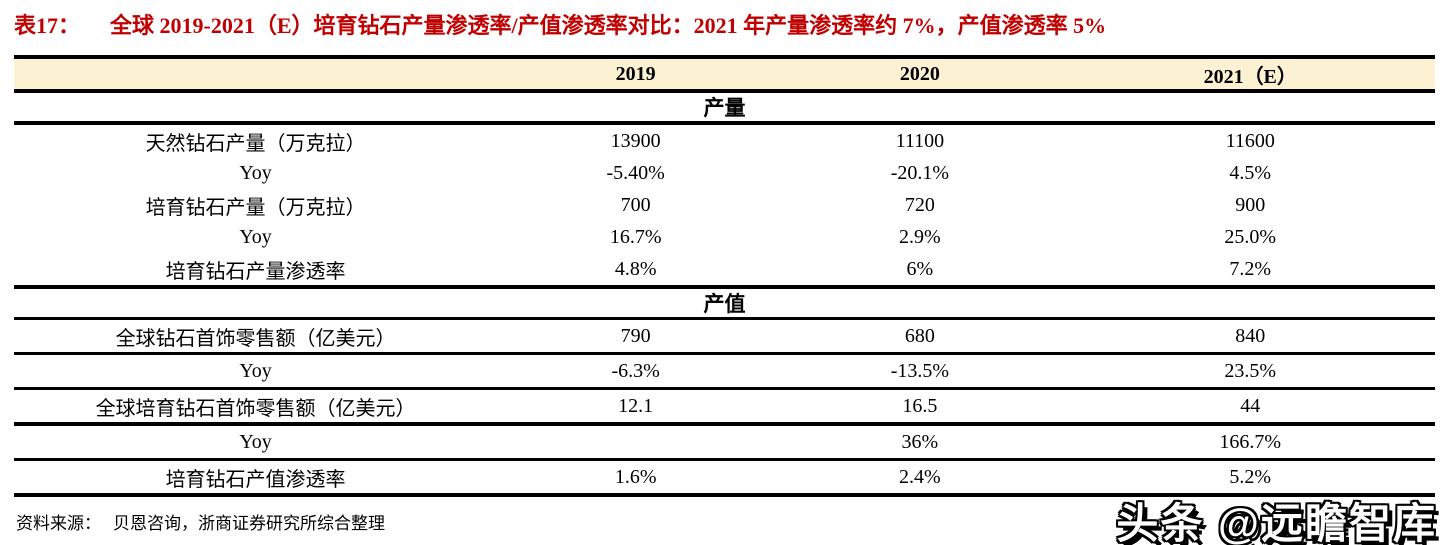 This screenshot has height=545, width=1443. Describe the element at coordinates (58, 523) in the screenshot. I see `source-note-label: 资料来源：` at that location.